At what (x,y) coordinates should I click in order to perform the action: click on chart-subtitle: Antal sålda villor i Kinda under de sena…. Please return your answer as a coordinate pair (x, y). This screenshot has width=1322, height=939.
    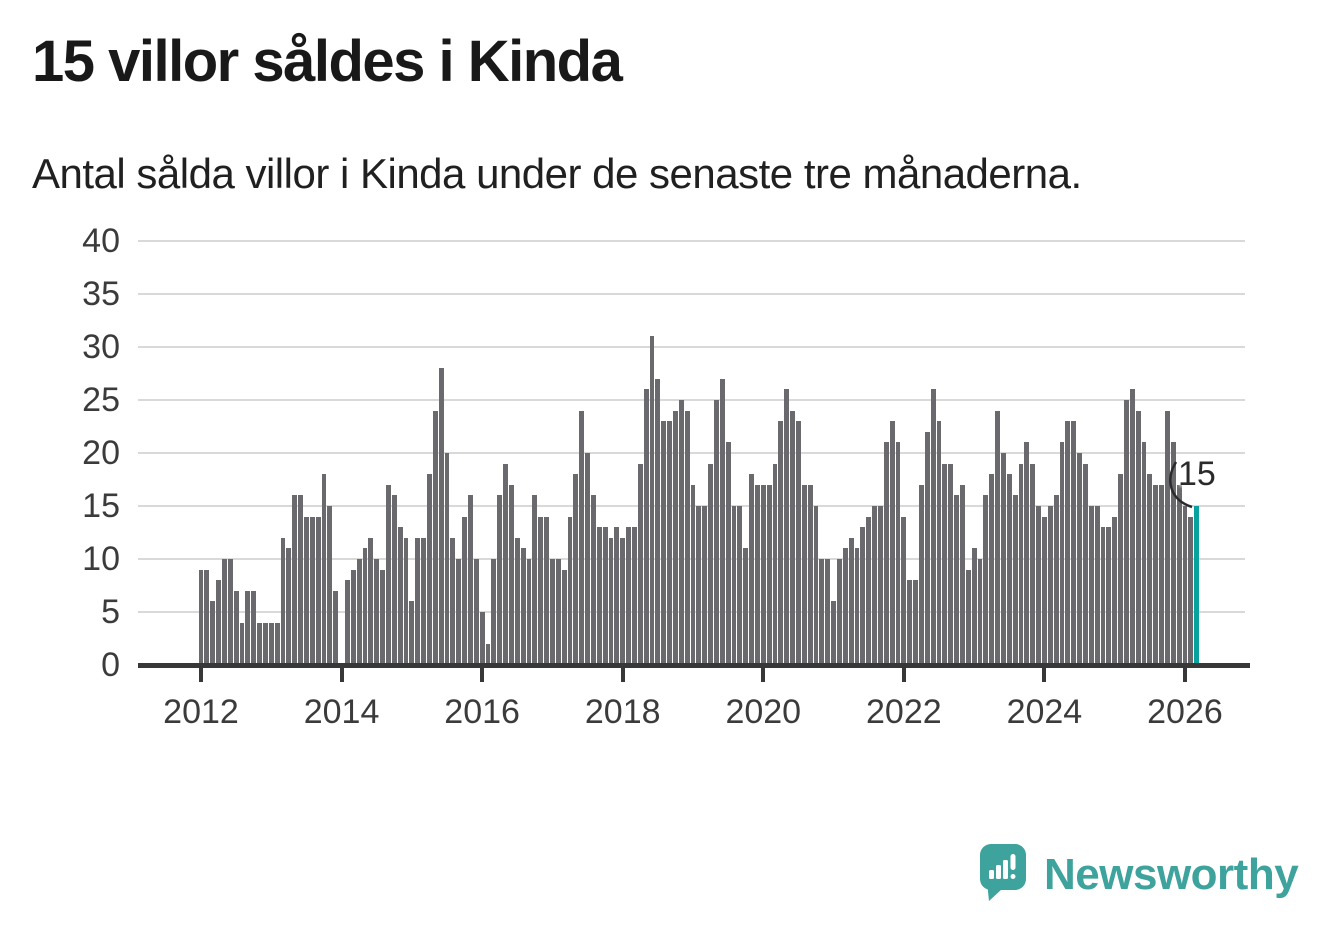
    Looking at the image, I should click on (557, 173).